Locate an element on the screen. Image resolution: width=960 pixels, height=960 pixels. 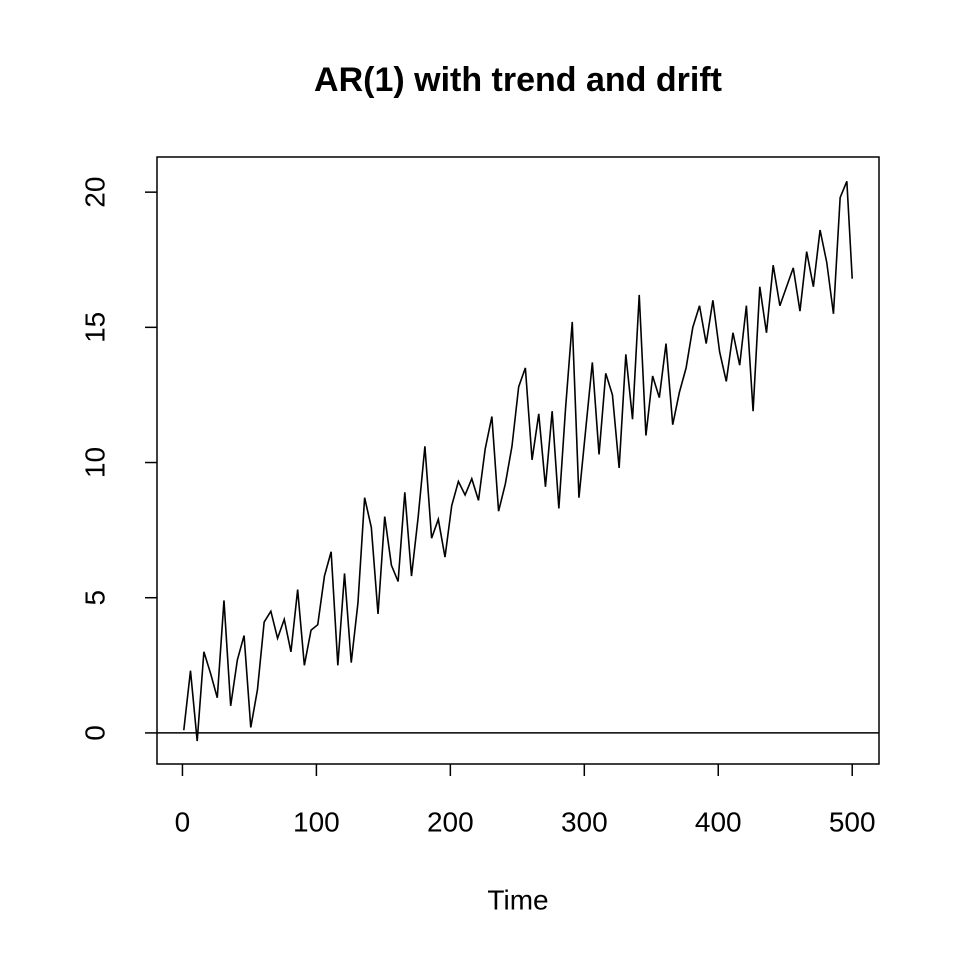
x-axis-label: Time is located at coordinates (517, 899).